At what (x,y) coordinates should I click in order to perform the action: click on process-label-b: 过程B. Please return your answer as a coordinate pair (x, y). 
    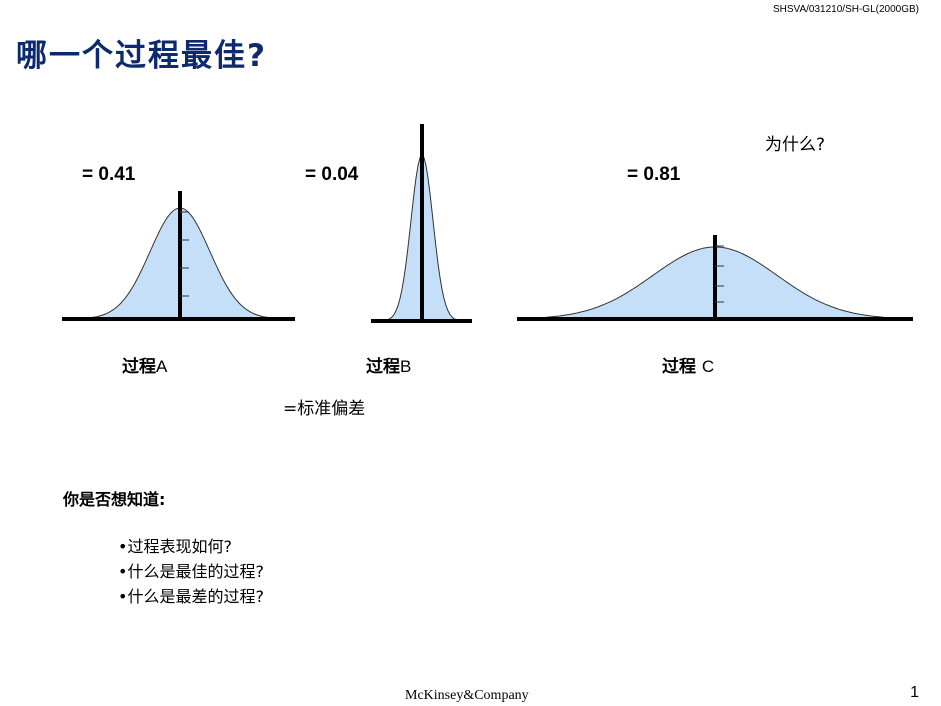
    Looking at the image, I should click on (389, 367).